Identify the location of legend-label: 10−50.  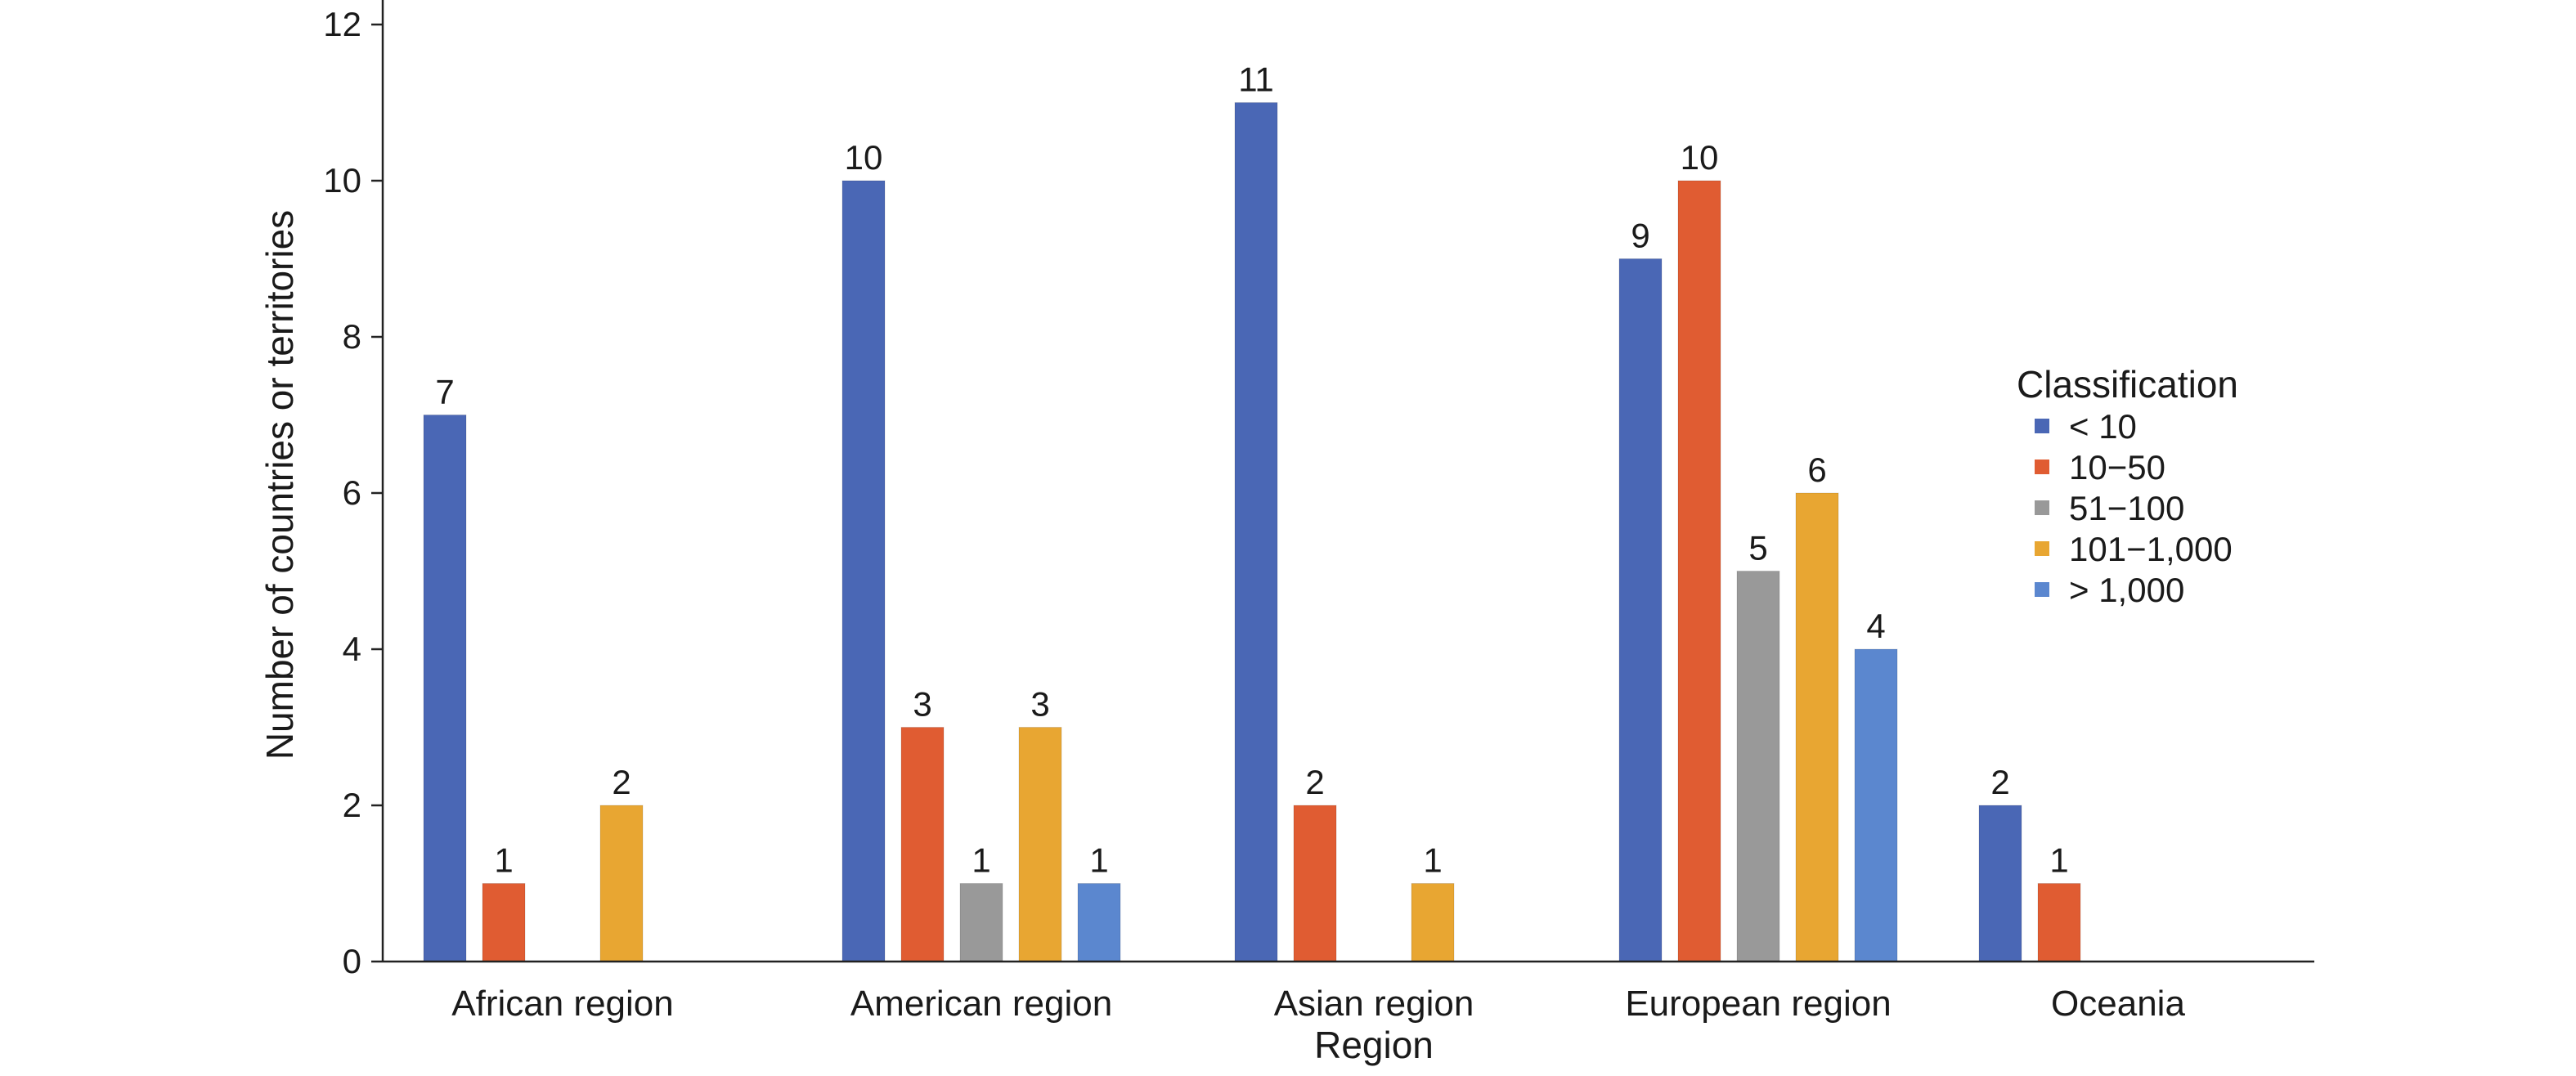
(2117, 467).